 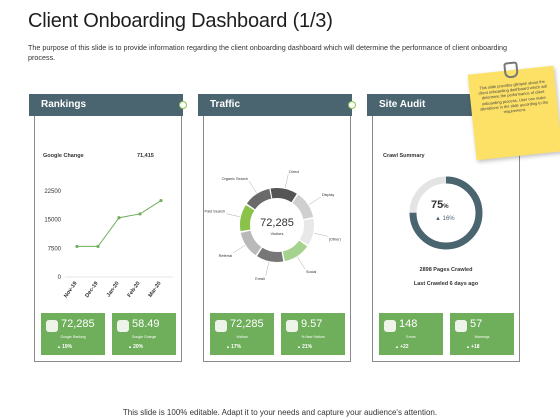 I want to click on warnings-change: +18, so click(x=472, y=347).